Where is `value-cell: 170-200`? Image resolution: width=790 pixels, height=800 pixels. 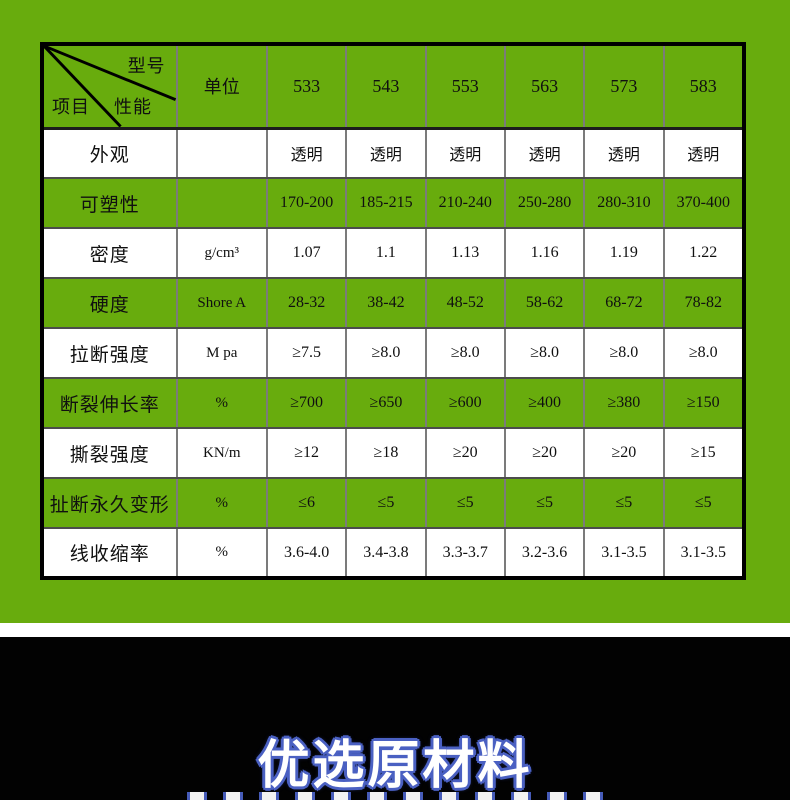 value-cell: 170-200 is located at coordinates (306, 203).